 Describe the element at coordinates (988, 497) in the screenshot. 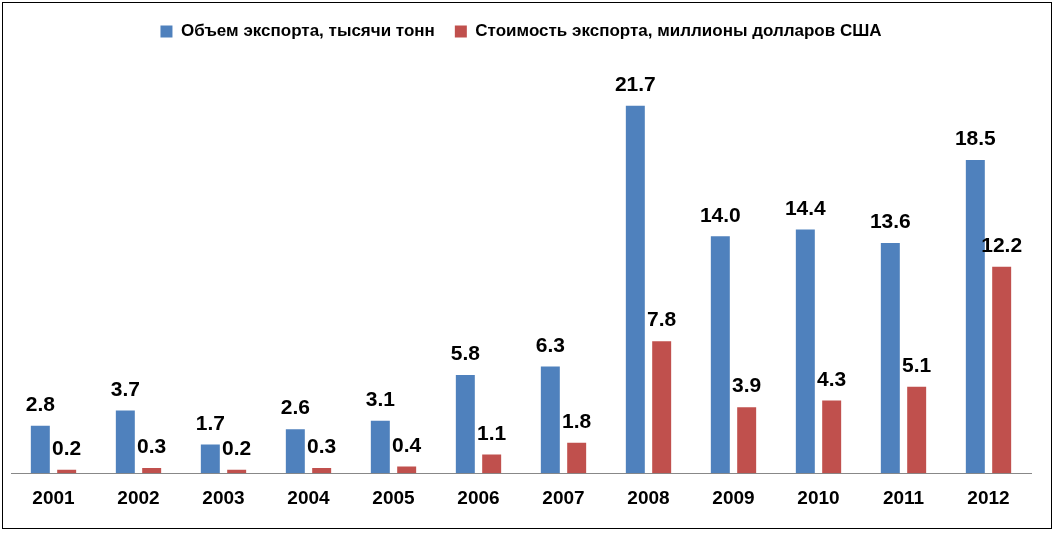

I see `x-tick-label: 2012` at that location.